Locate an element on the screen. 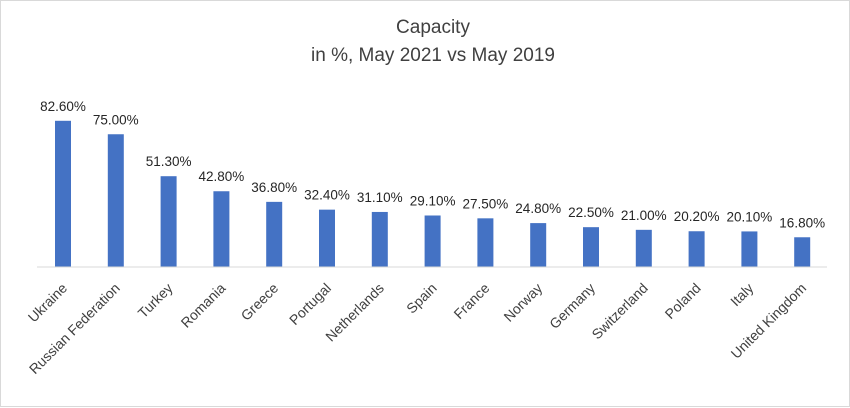 This screenshot has height=408, width=850. data-label: 29.10% is located at coordinates (433, 200).